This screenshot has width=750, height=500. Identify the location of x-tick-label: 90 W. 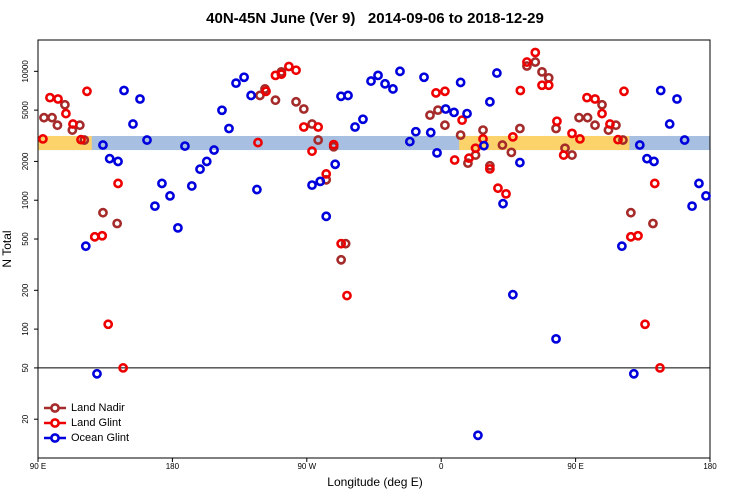
(306, 466).